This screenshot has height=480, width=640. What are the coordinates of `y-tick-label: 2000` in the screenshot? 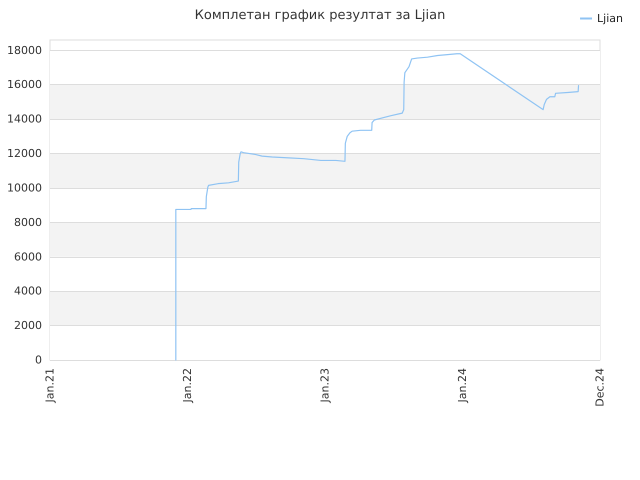 It's located at (28, 325).